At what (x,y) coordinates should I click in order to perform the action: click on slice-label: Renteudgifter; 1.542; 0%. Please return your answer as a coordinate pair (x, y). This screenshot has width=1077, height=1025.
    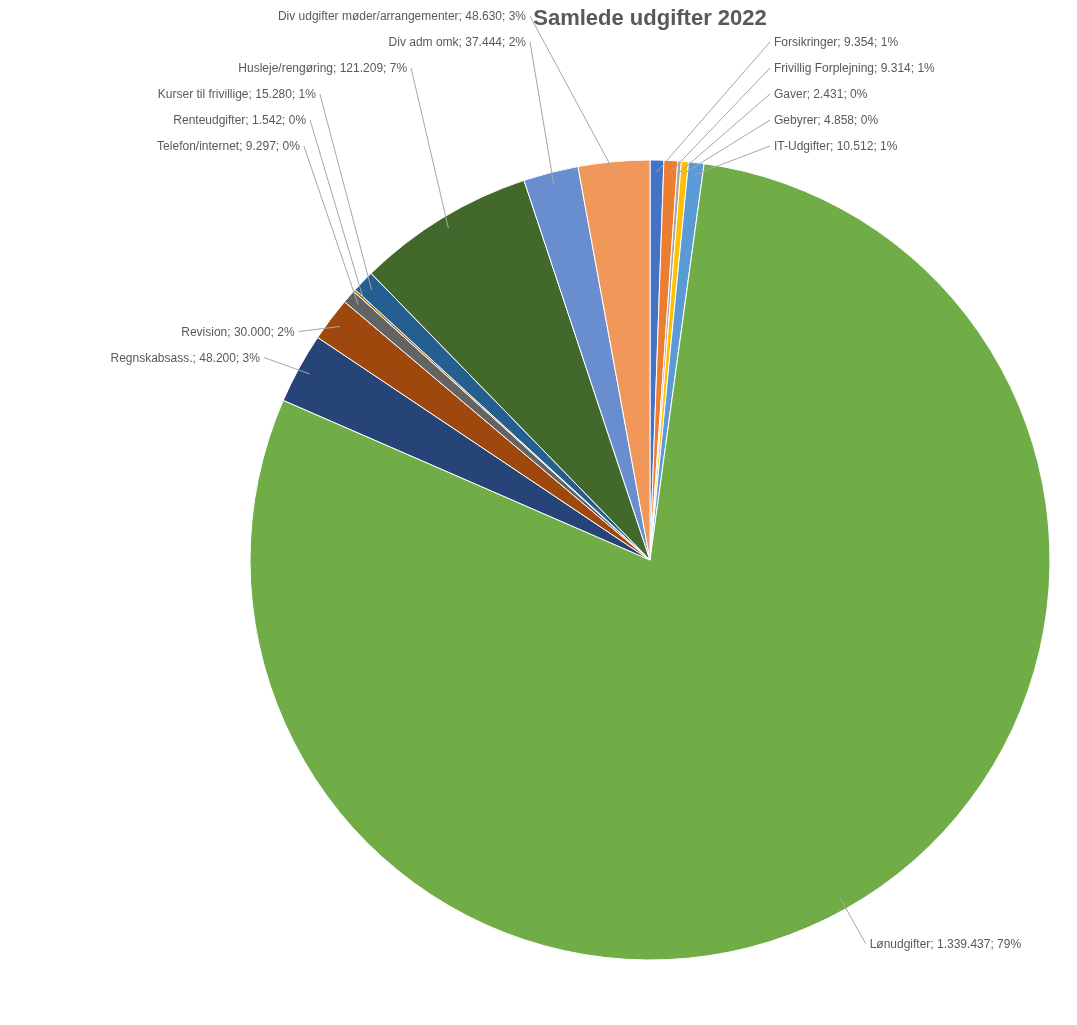
    Looking at the image, I should click on (240, 120).